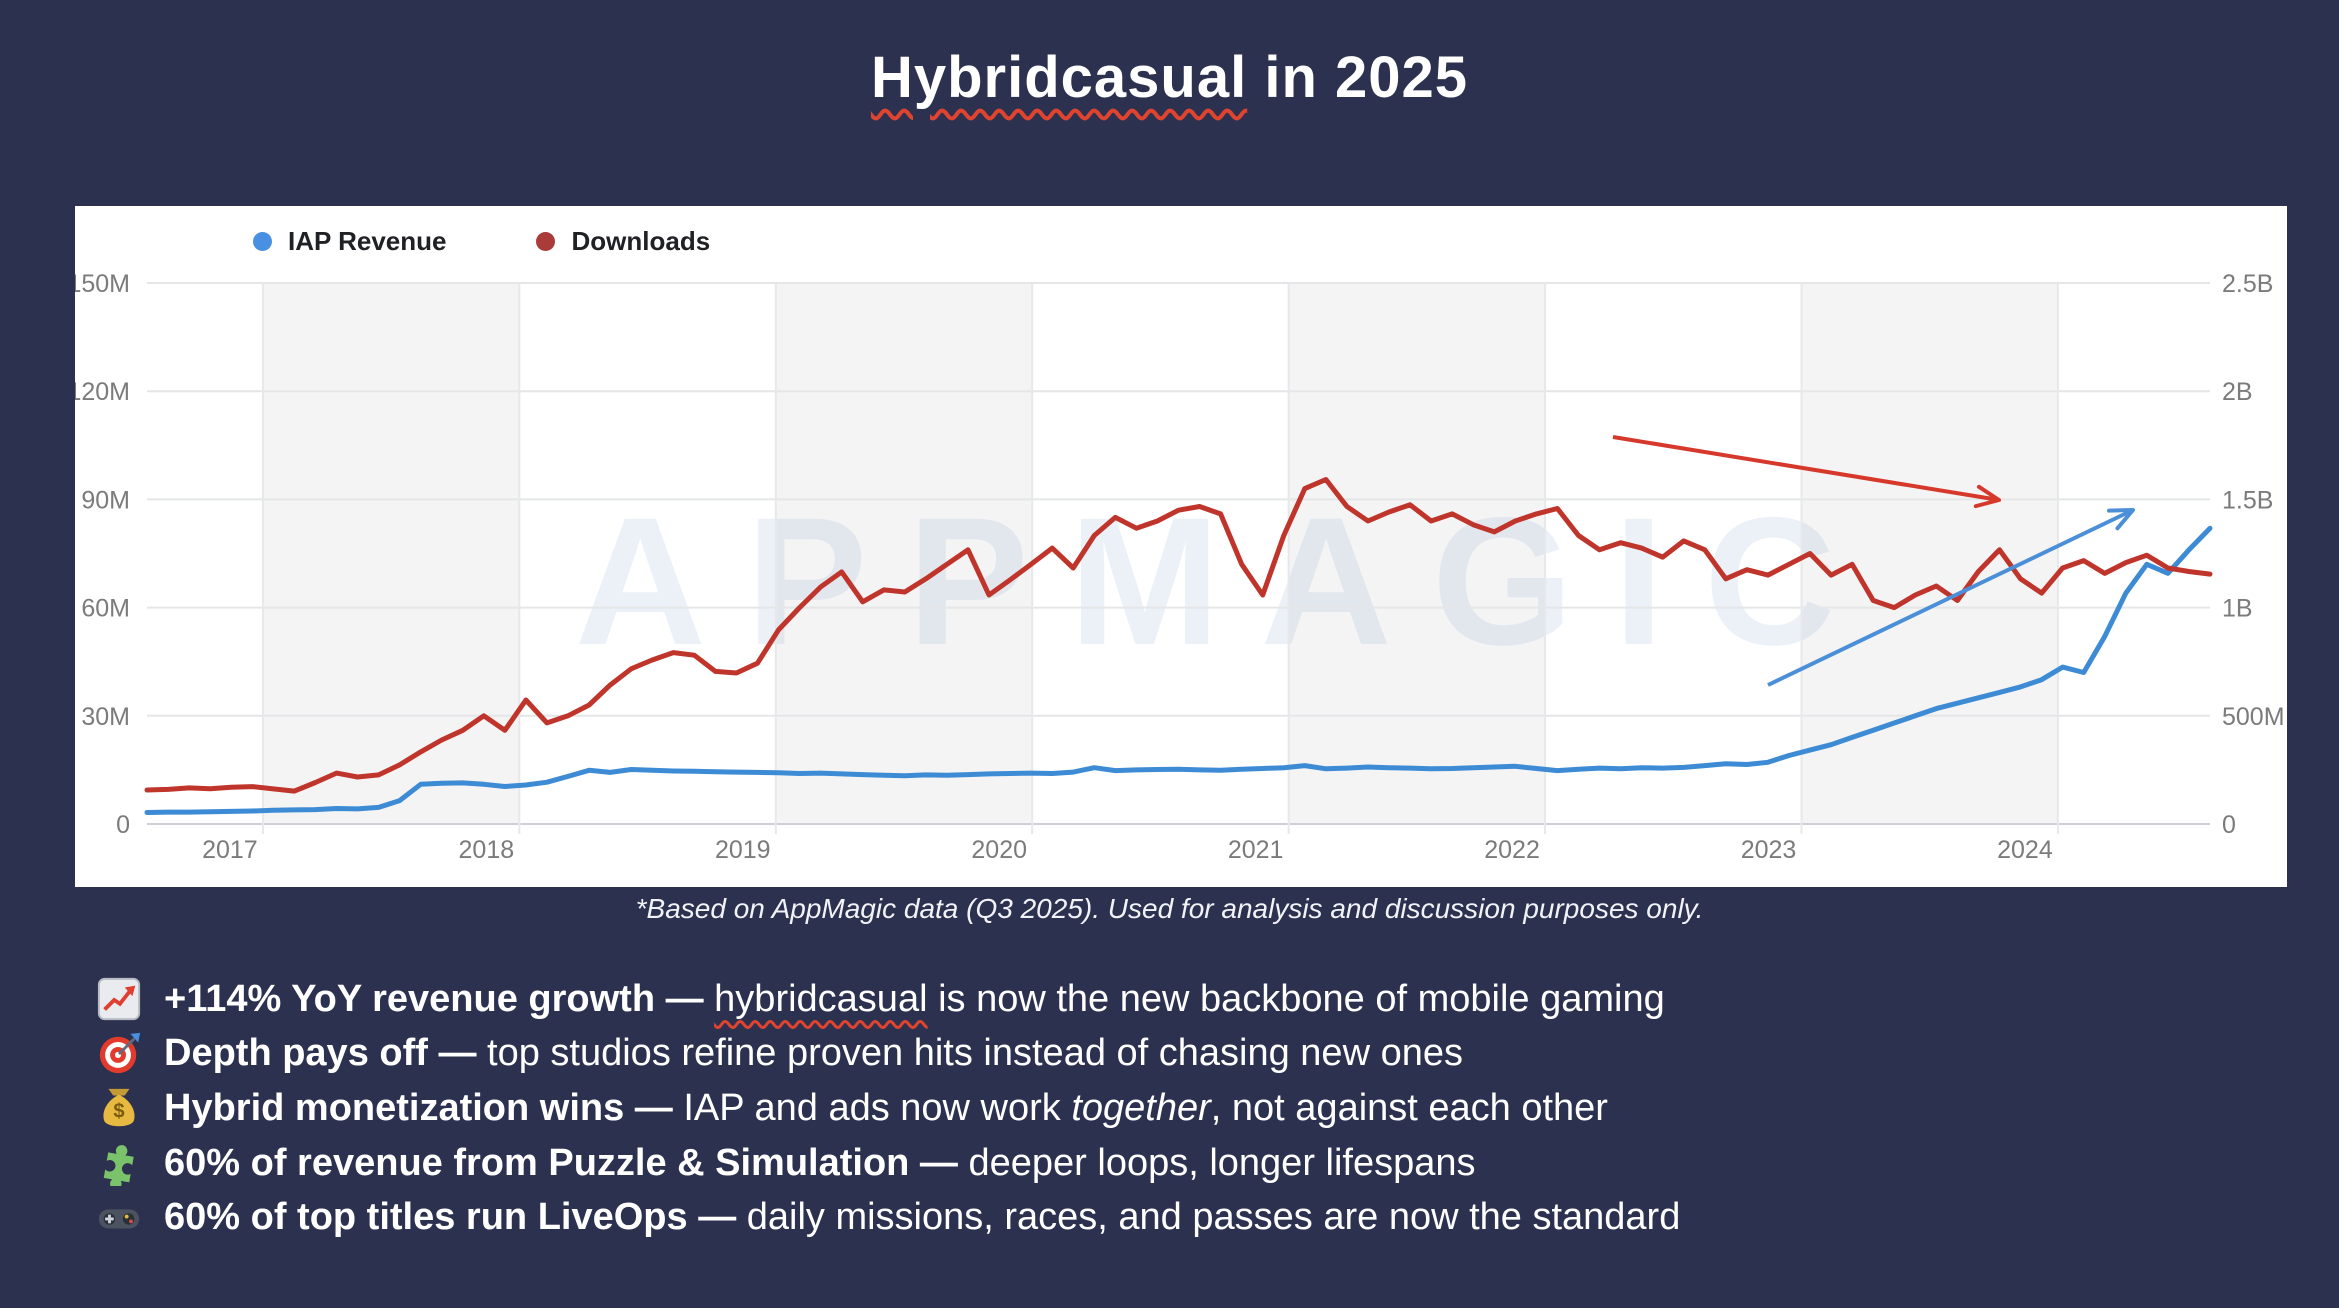  Describe the element at coordinates (119, 1054) in the screenshot. I see `direct-hit-icon` at that location.